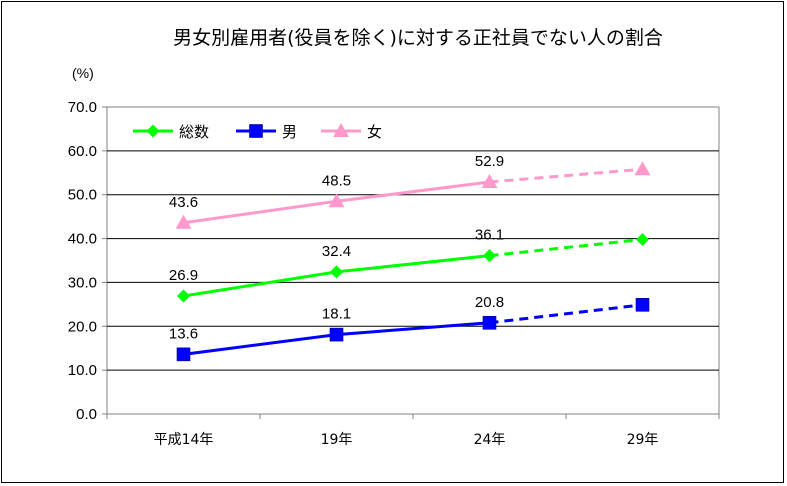  Describe the element at coordinates (86, 414) in the screenshot. I see `y-tick-label: 0.0` at that location.